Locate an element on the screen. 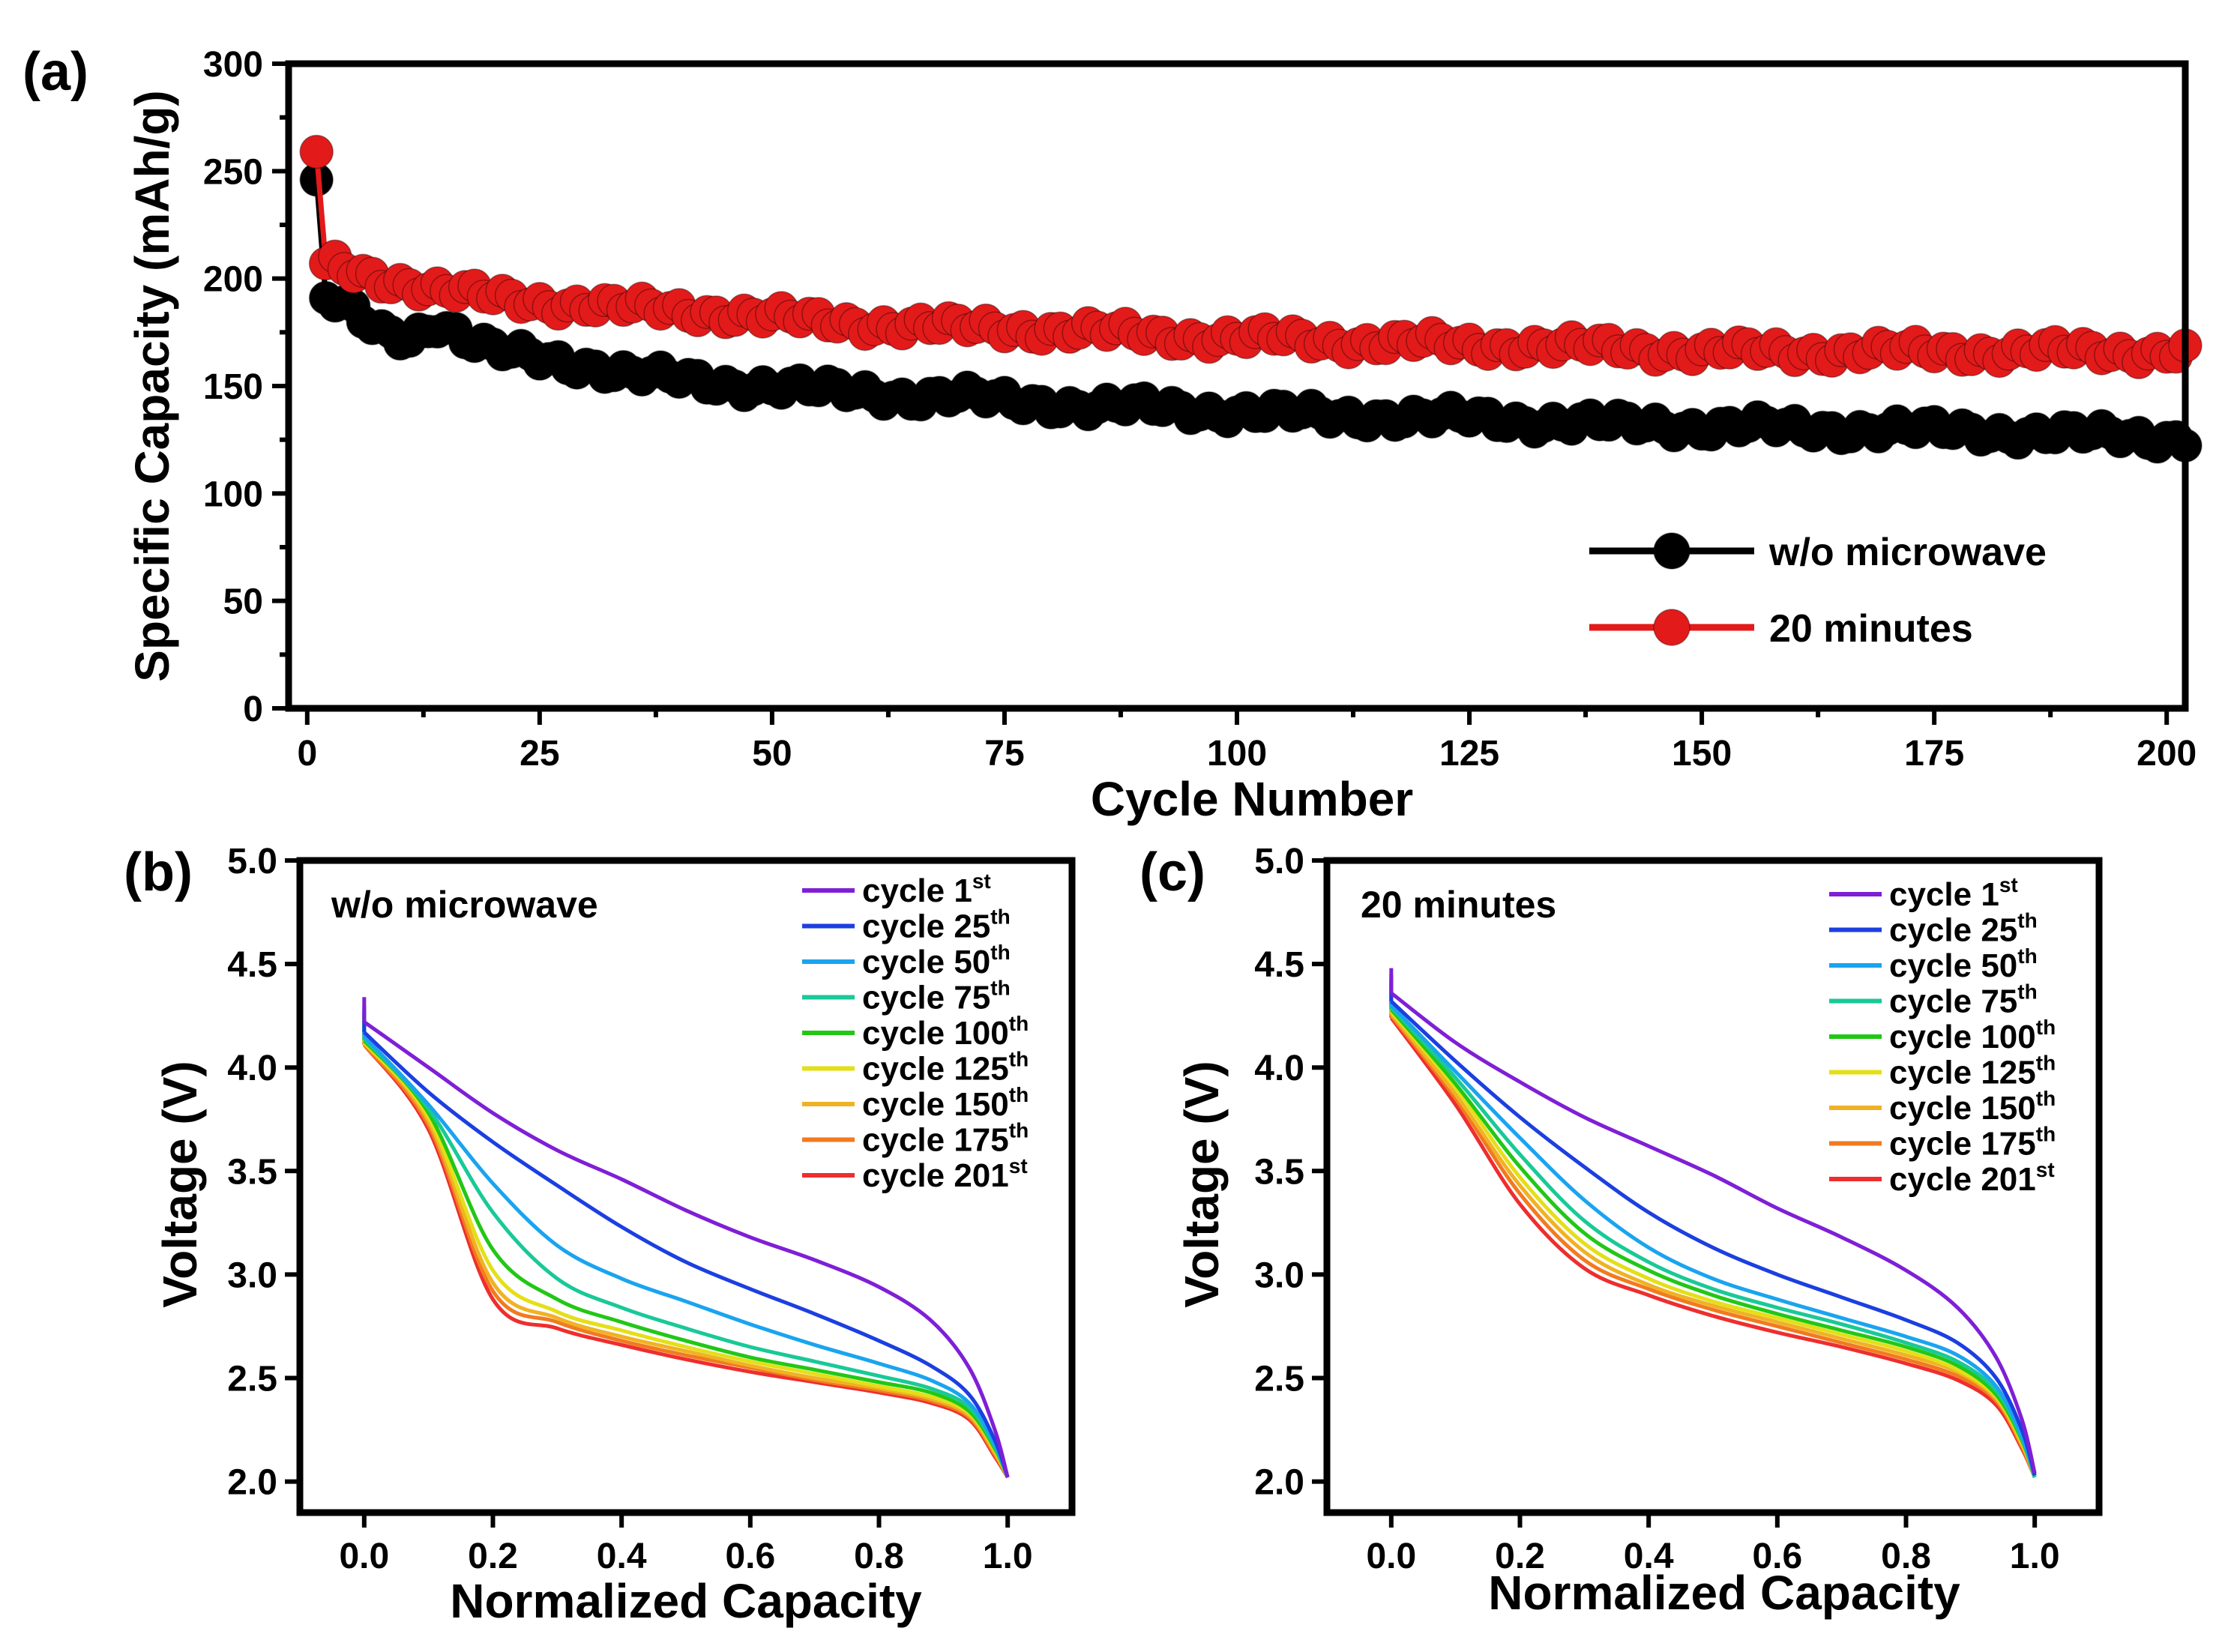 The image size is (2225, 1652). series-20-minutes is located at coordinates (1251, 257).